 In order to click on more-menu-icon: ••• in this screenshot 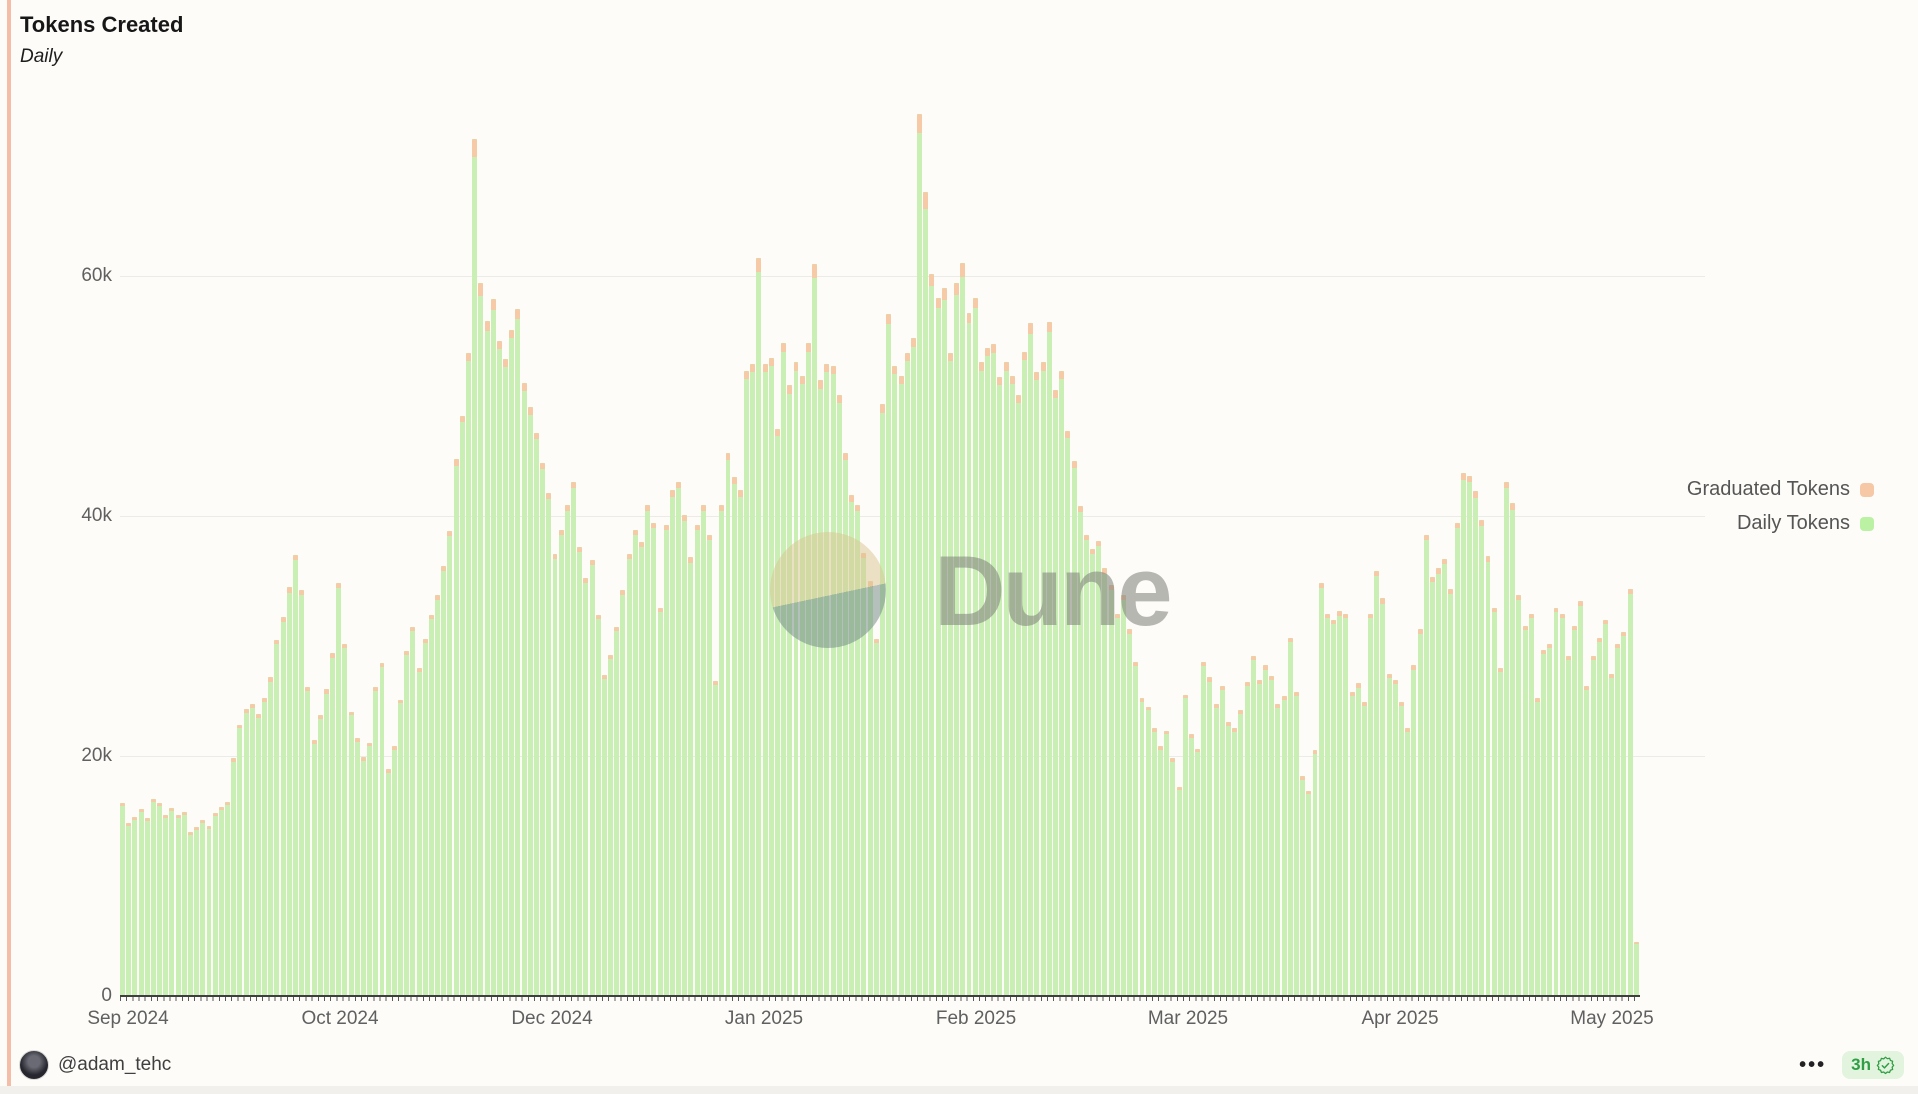, I will do `click(1813, 1065)`.